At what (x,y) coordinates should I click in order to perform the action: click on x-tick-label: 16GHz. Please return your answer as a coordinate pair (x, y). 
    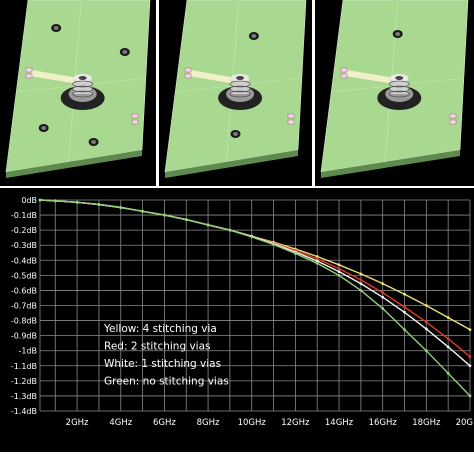
    Looking at the image, I should click on (383, 423).